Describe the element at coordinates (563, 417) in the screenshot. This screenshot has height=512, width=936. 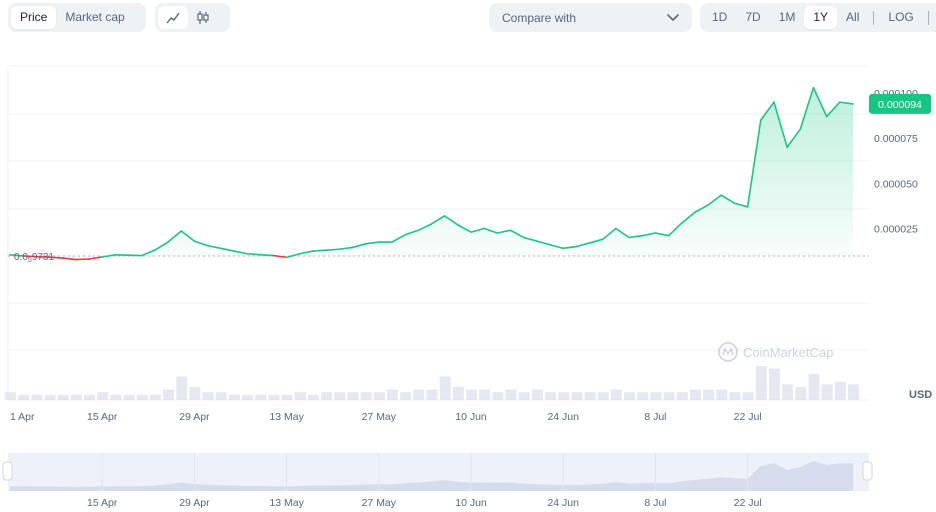
I see `x-tick-label: 24 Jun` at that location.